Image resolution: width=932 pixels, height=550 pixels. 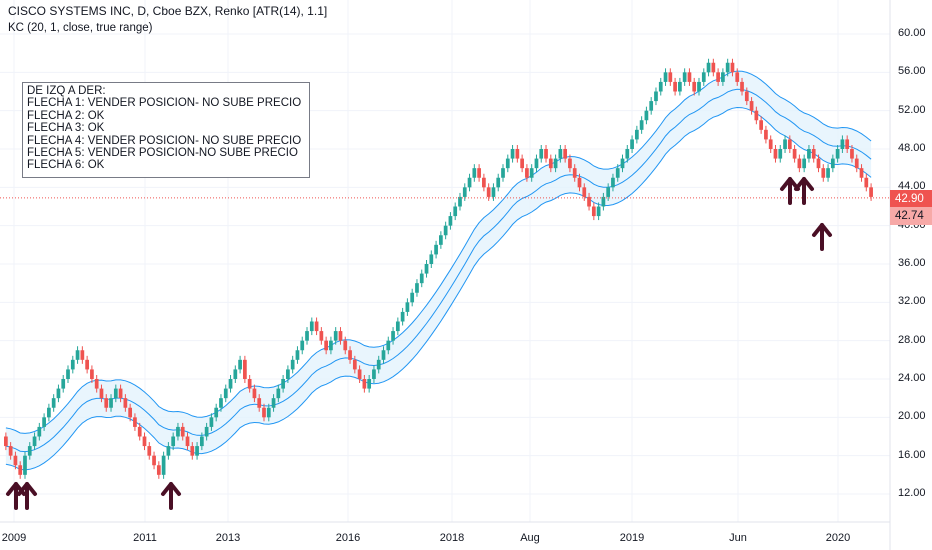 I want to click on y-tick-label: 16.00, so click(x=912, y=454).